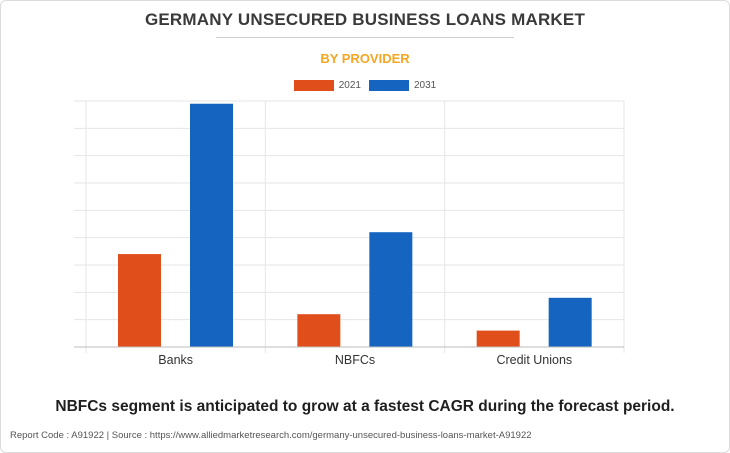 The width and height of the screenshot is (730, 453). What do you see at coordinates (319, 330) in the screenshot?
I see `bar-nbfcs-2021` at bounding box center [319, 330].